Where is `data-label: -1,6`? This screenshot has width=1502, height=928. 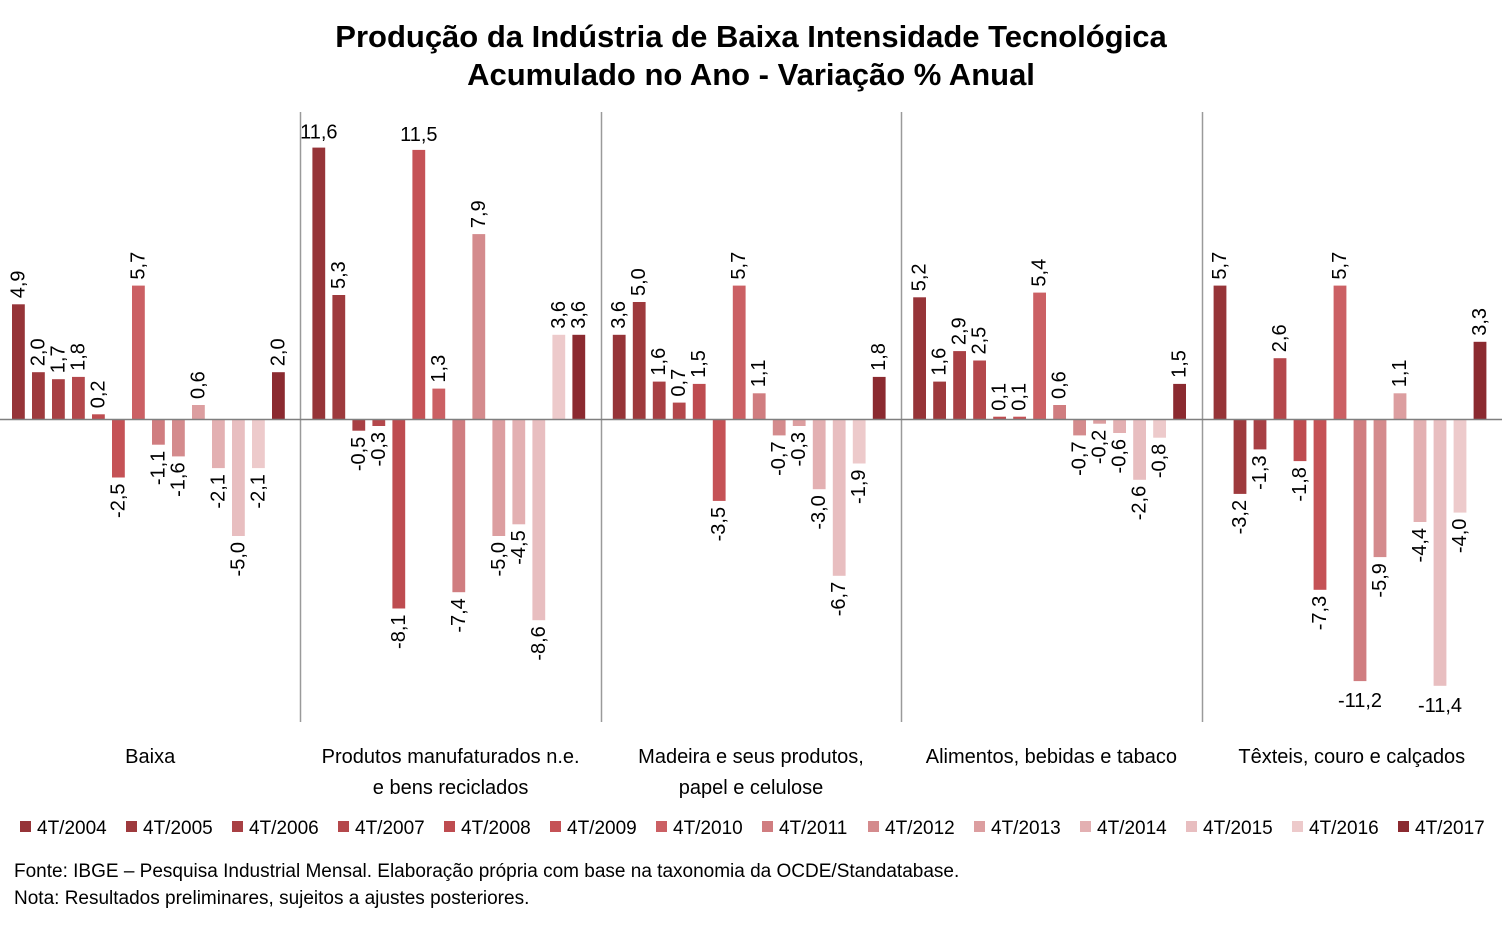 data-label: -1,6 is located at coordinates (178, 479).